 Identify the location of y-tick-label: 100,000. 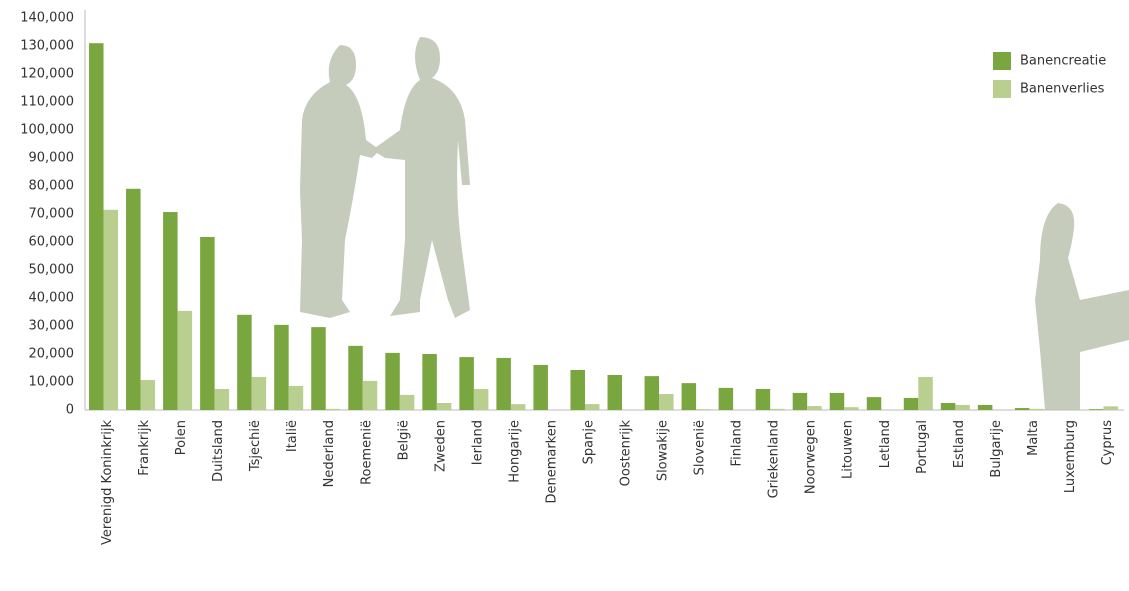
(47, 130).